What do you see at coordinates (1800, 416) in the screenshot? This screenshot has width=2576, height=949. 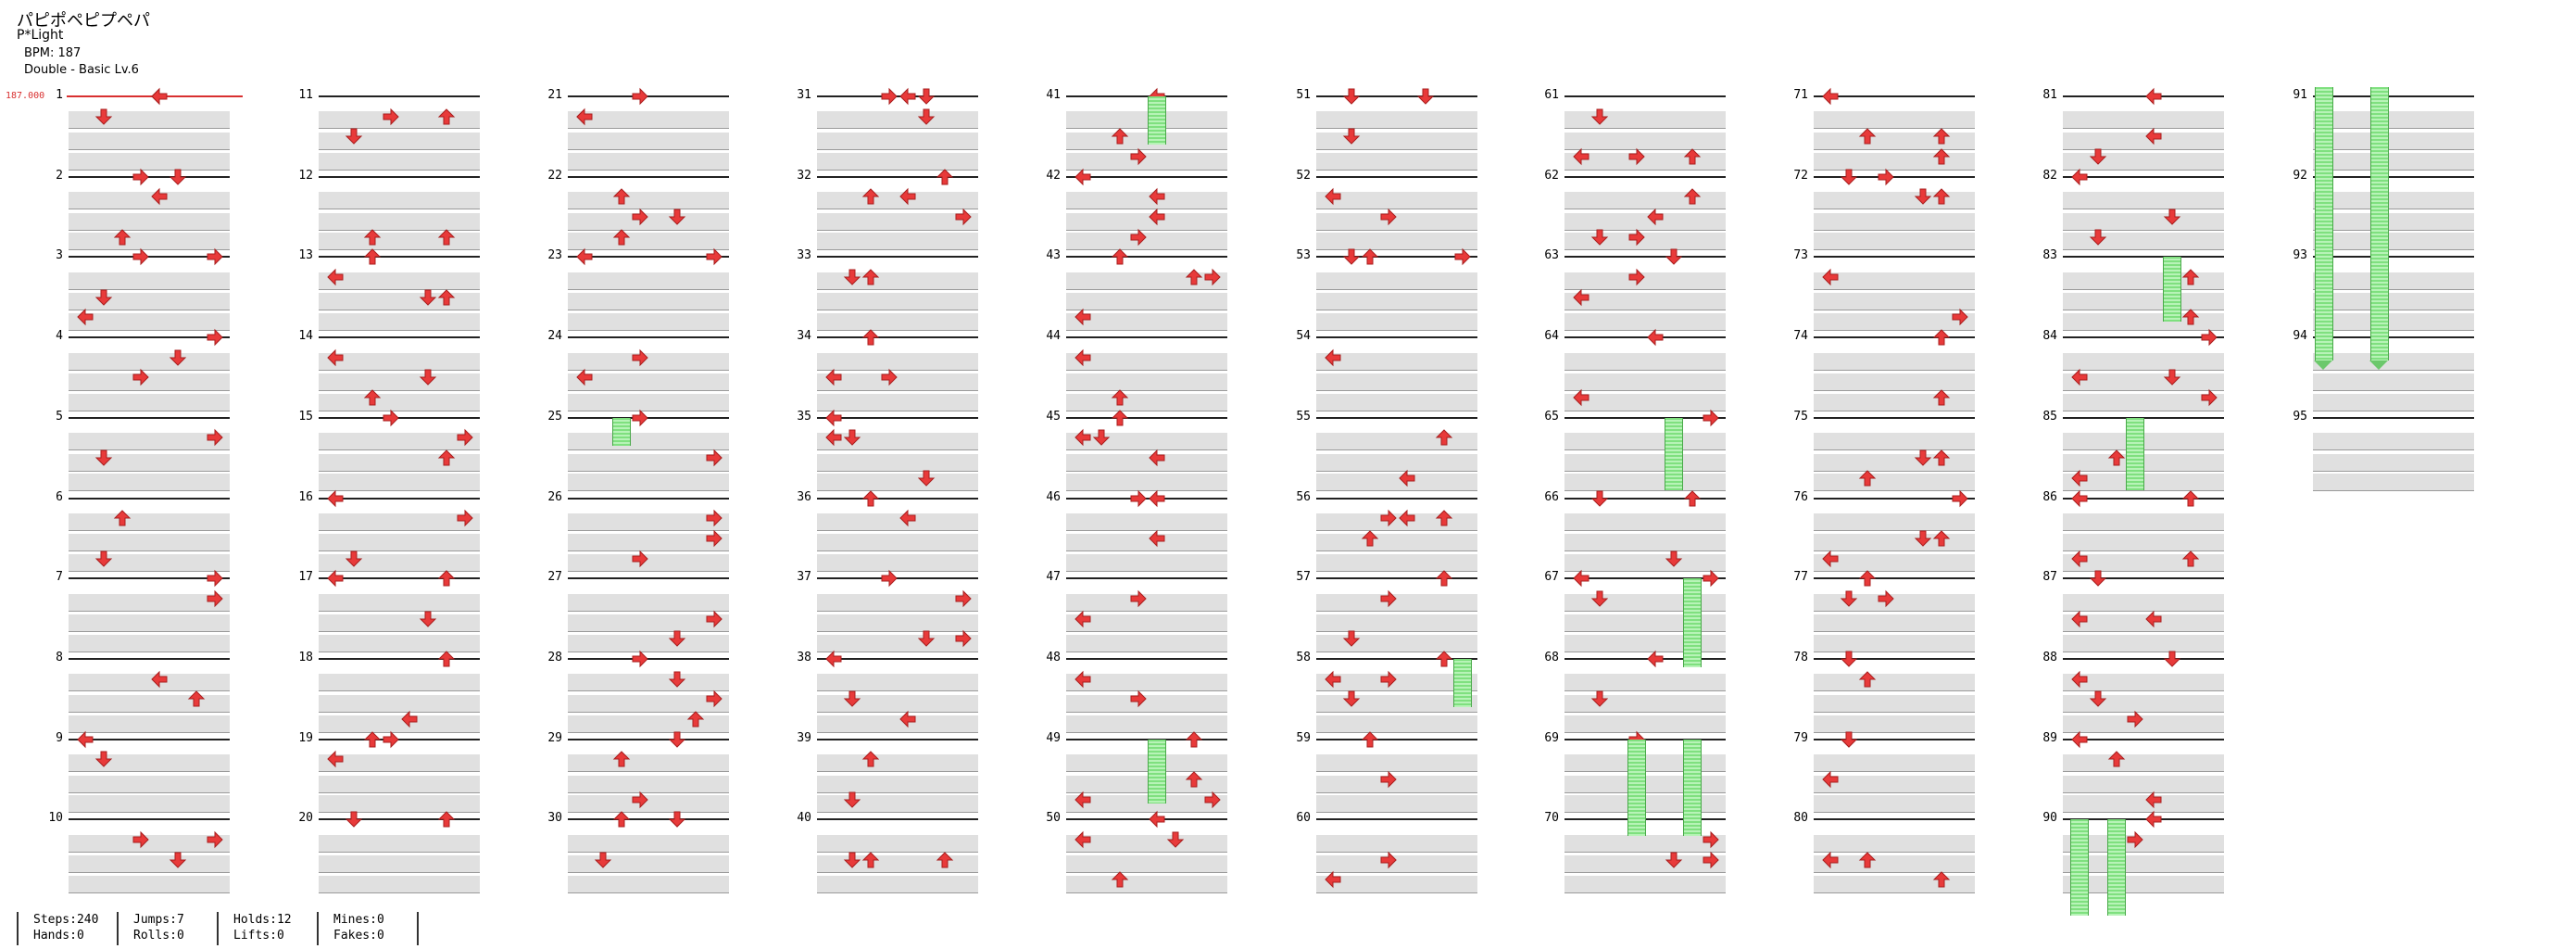 I see `measure-number: 75` at bounding box center [1800, 416].